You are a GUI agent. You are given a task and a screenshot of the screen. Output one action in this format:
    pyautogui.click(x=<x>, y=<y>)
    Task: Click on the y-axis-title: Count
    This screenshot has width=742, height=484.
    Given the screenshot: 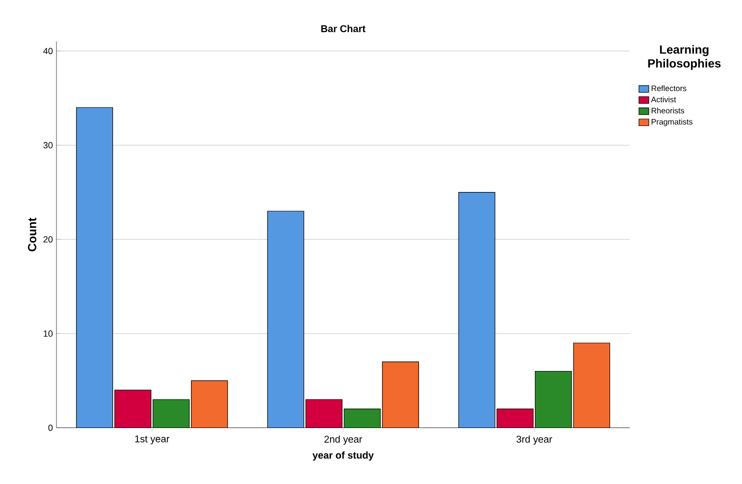 What is the action you would take?
    pyautogui.click(x=32, y=235)
    